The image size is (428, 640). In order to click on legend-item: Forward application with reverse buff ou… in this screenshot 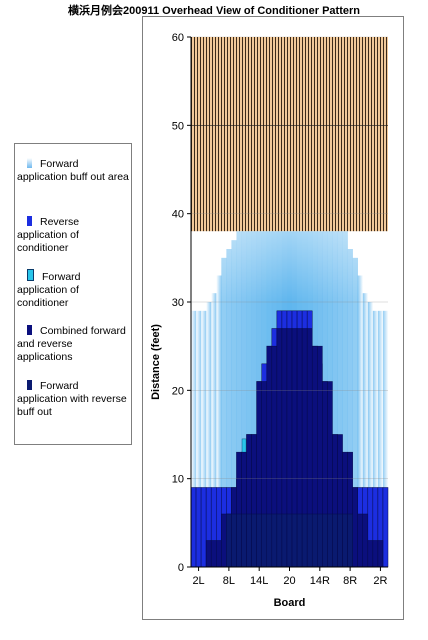, I will do `click(73, 399)`.